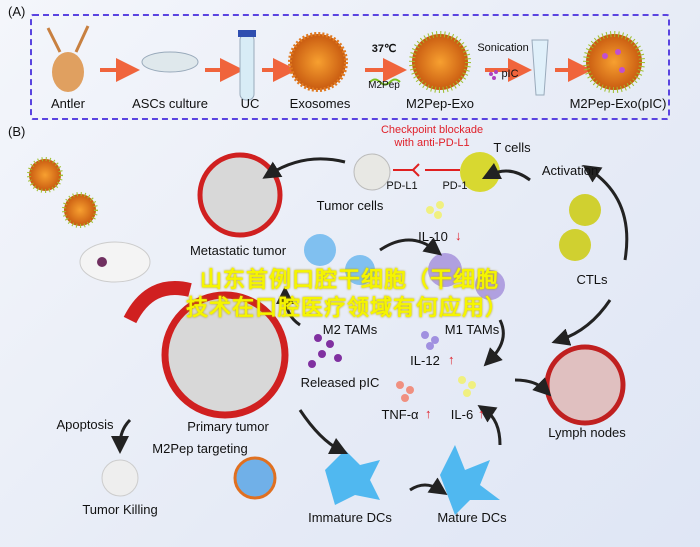 The width and height of the screenshot is (700, 547). I want to click on metastatic-tumor-icon, so click(240, 195).